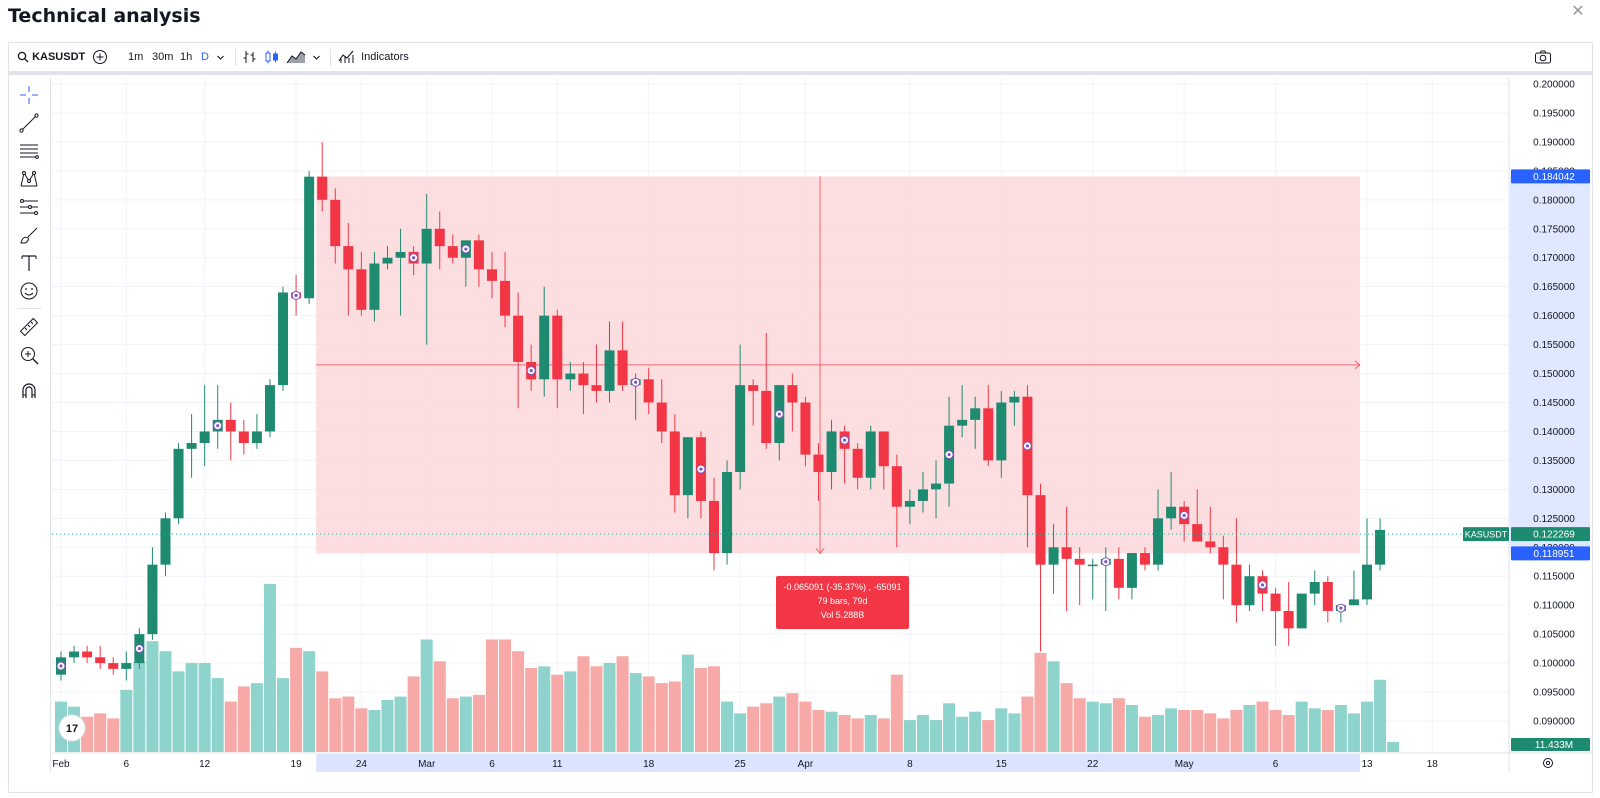 Image resolution: width=1600 pixels, height=798 pixels. I want to click on gear-inner, so click(1548, 763).